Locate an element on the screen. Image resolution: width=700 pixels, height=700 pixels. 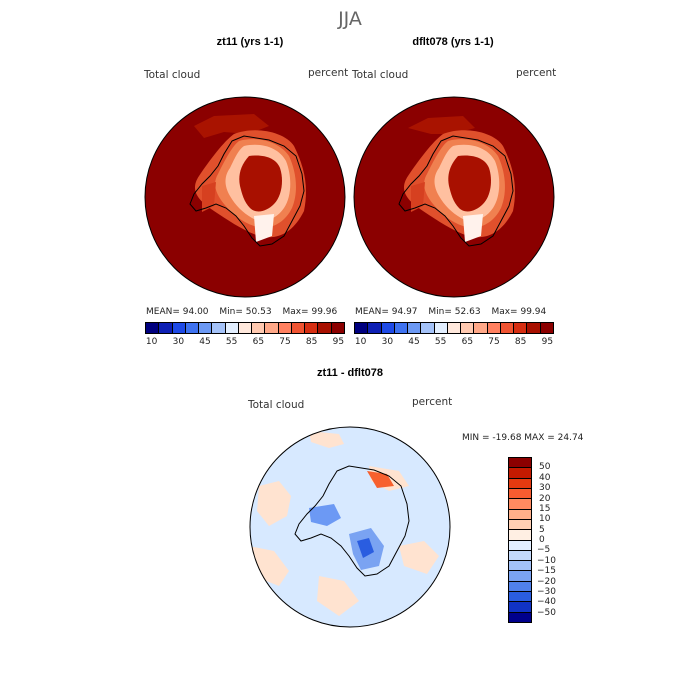
panel-1-max: 99.96 is located at coordinates (324, 312).